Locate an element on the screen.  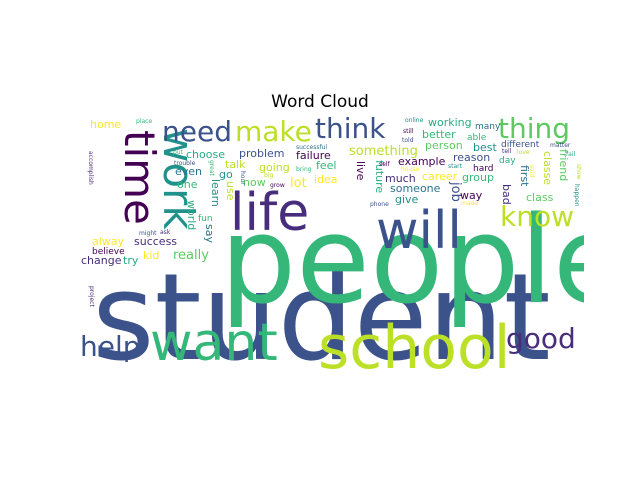
word-89: accomplish is located at coordinates (90, 168).